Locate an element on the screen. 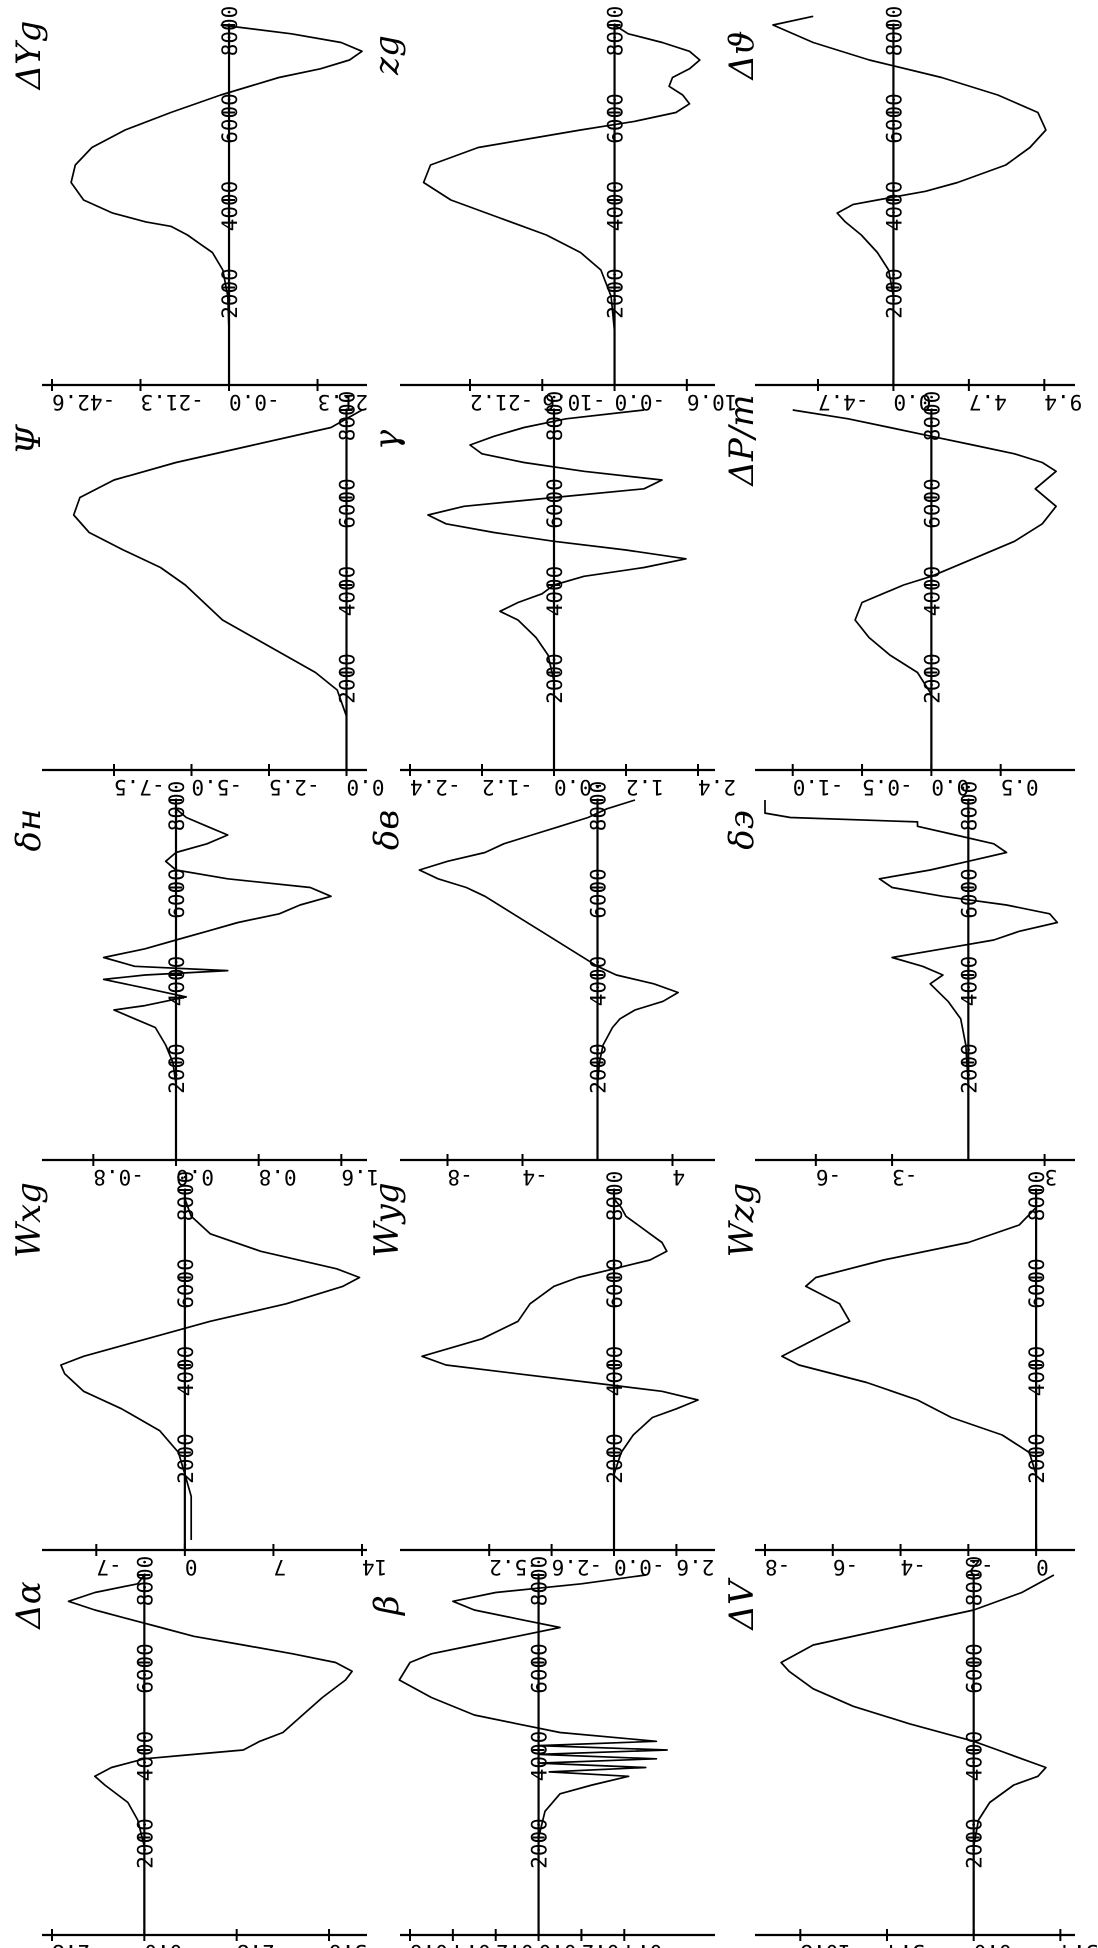 The image size is (1098, 1948). y-tick-label: -0.4 is located at coordinates (478, 1944).